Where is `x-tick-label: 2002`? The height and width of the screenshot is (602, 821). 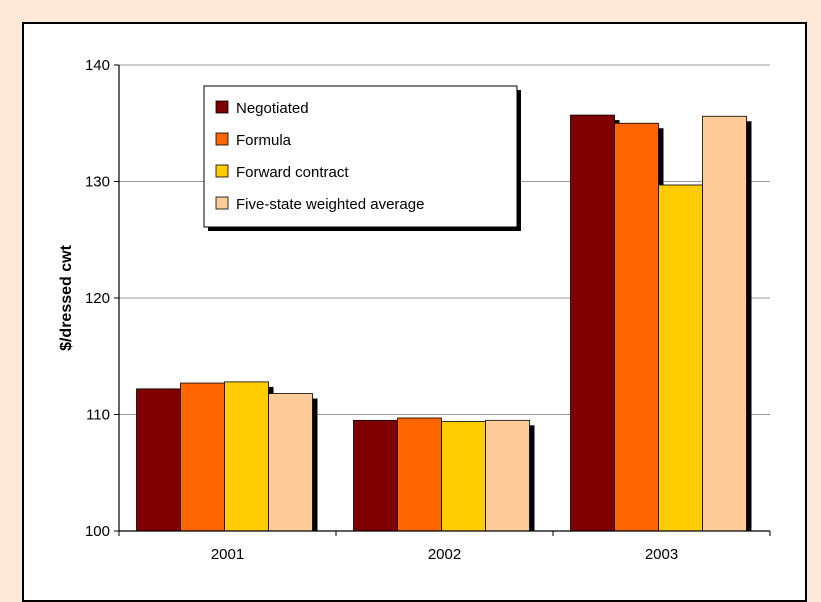
x-tick-label: 2002 is located at coordinates (444, 554).